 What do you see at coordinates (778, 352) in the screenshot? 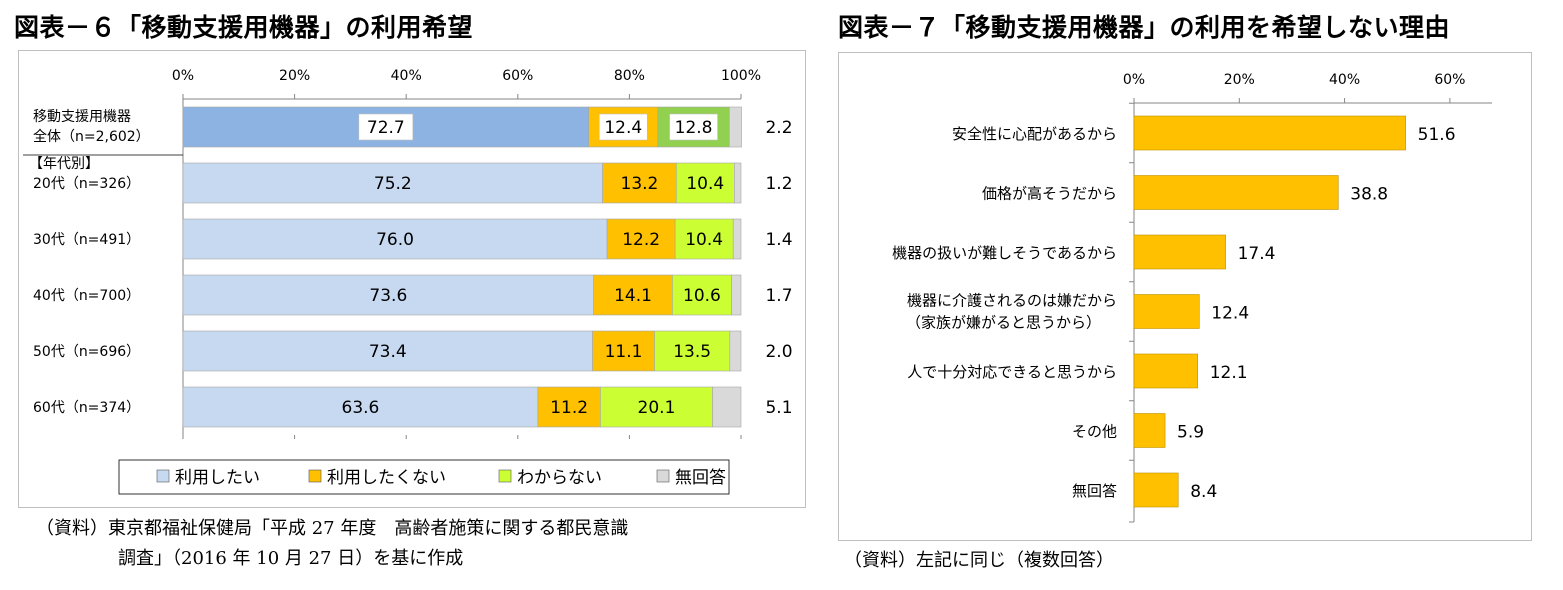
I see `data-label: 2.0` at bounding box center [778, 352].